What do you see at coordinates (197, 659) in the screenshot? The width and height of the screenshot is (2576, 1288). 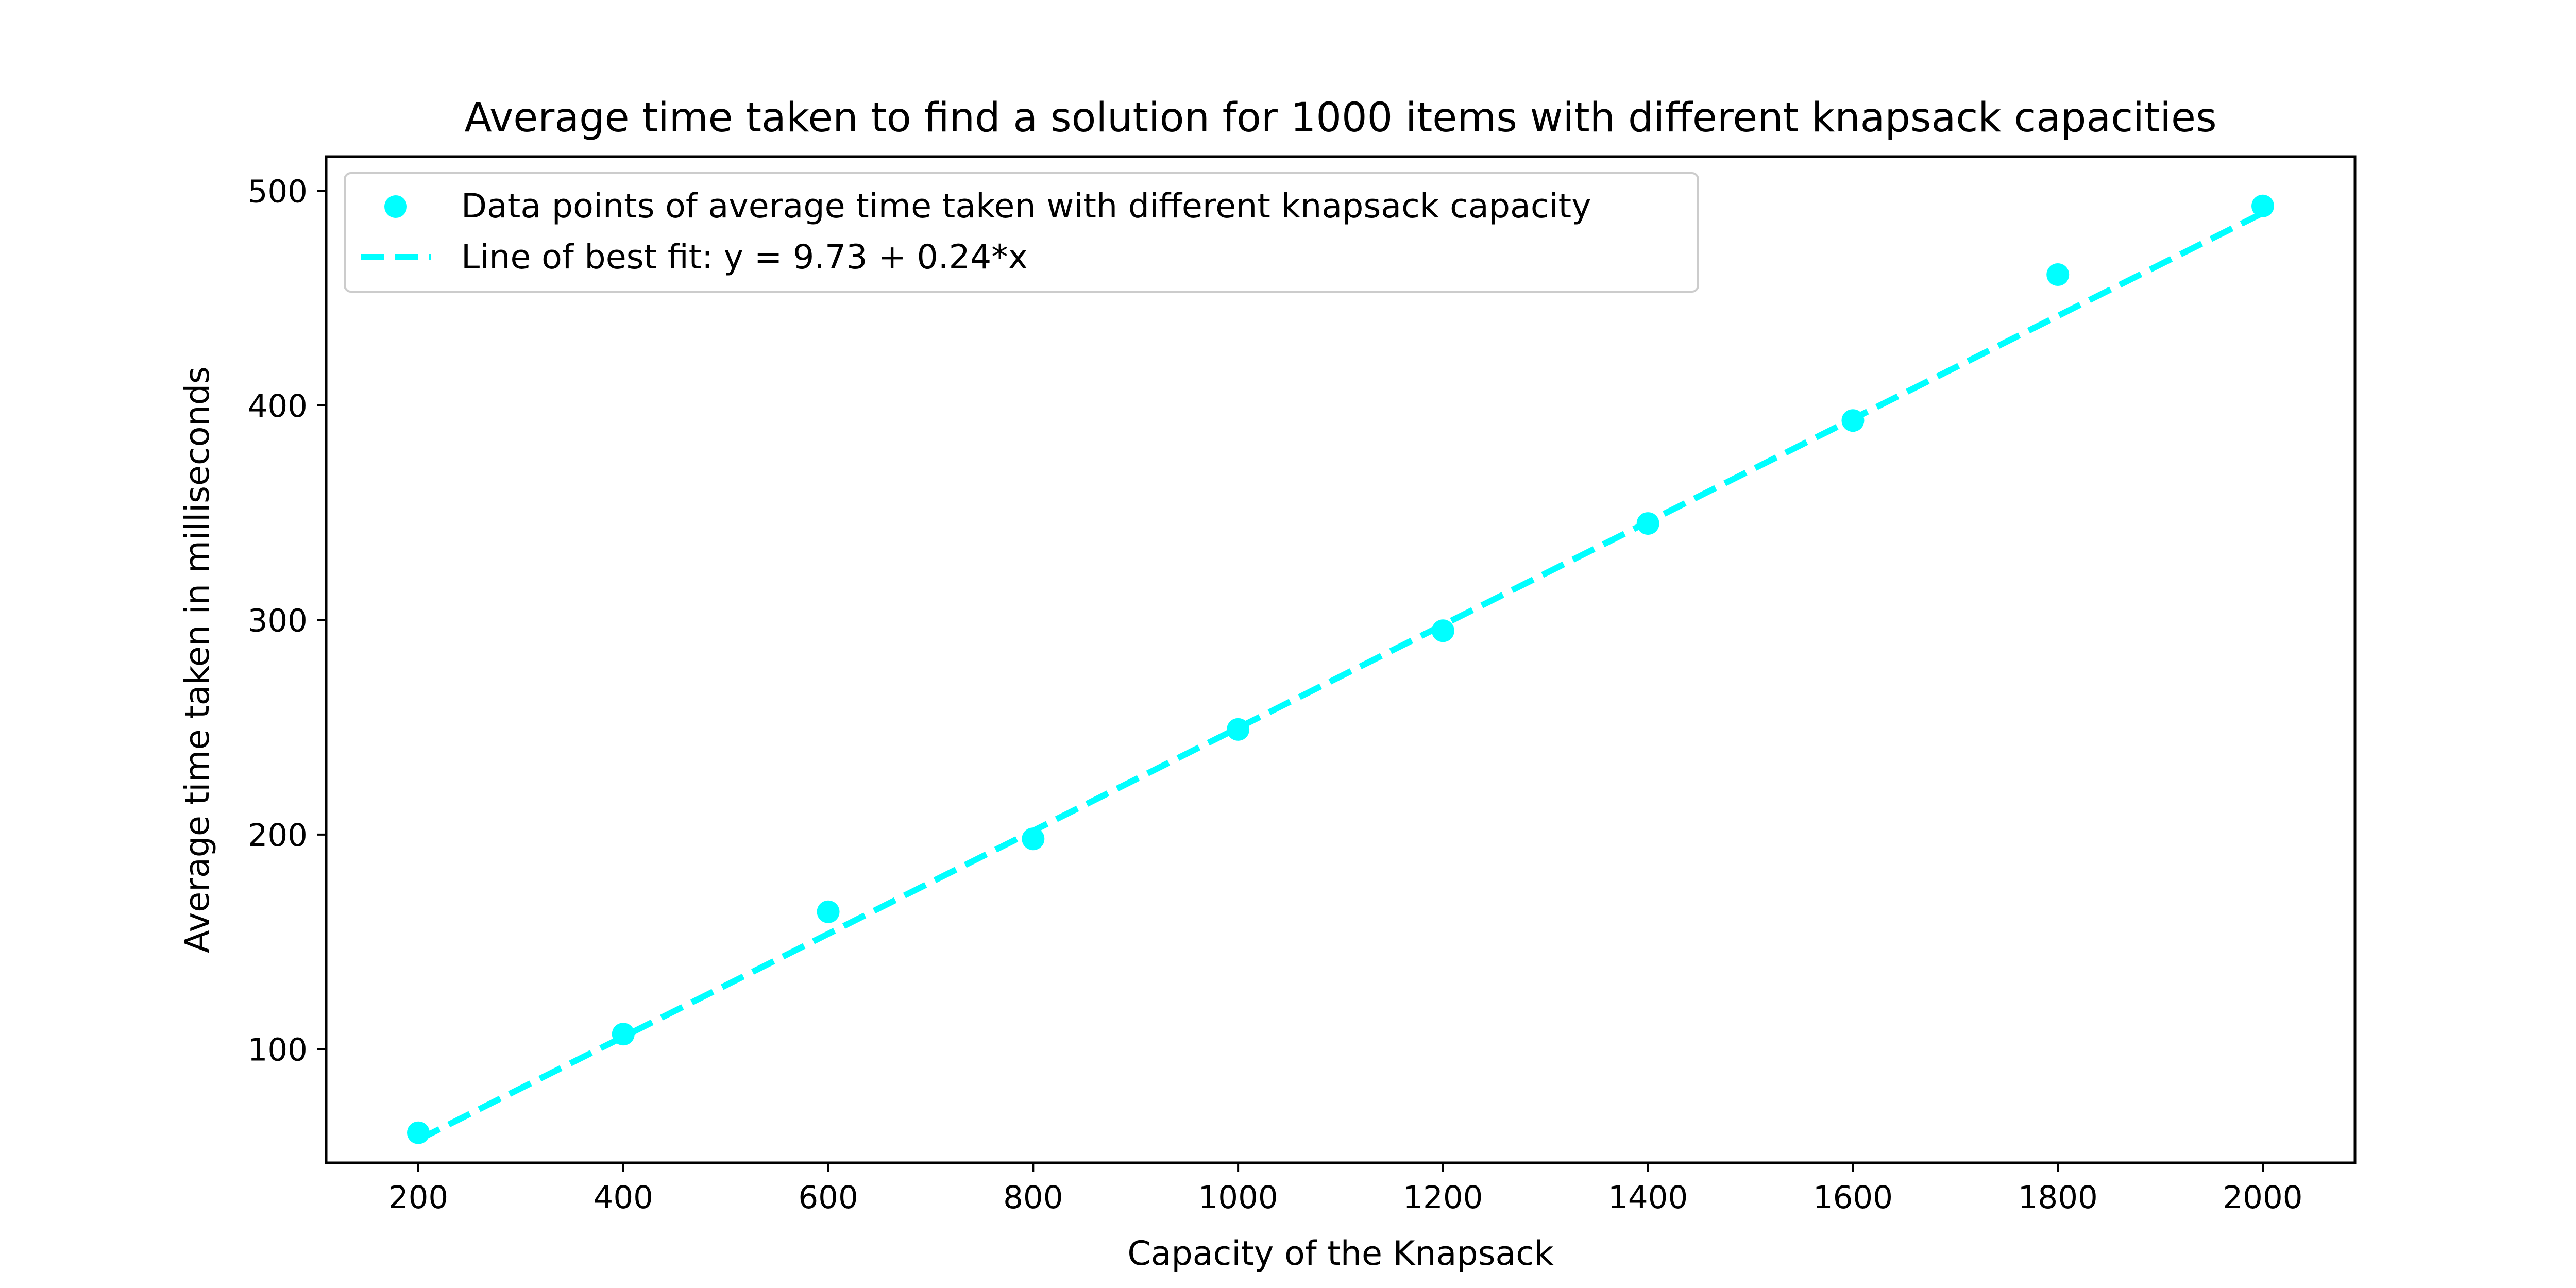 I see `y-axis-label: Average time taken in milliseconds` at bounding box center [197, 659].